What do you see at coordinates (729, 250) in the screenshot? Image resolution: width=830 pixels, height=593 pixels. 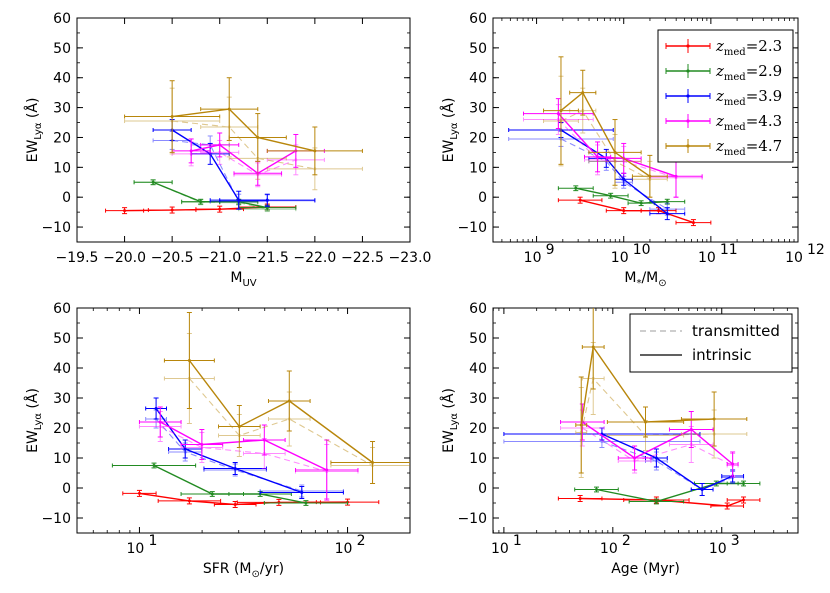 I see `x-tick-exponent: 11` at bounding box center [729, 250].